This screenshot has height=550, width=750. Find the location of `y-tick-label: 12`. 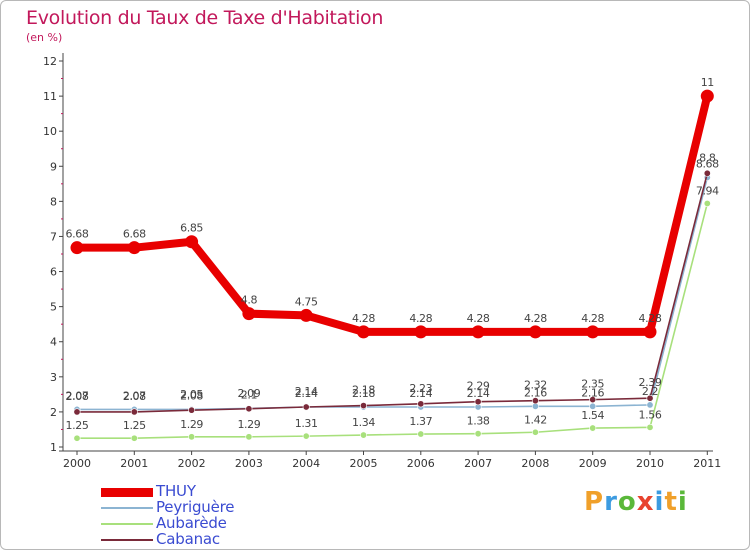

y-tick-label: 12 is located at coordinates (50, 61).